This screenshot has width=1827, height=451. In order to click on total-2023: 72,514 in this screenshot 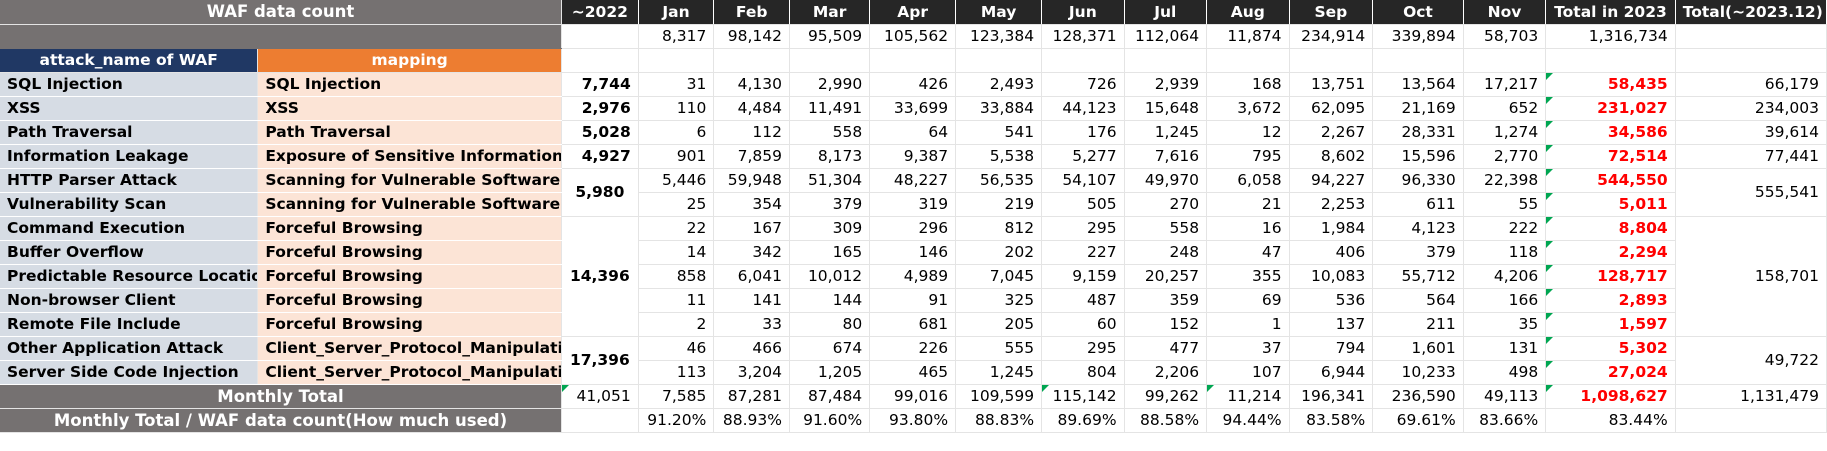, I will do `click(1610, 156)`.